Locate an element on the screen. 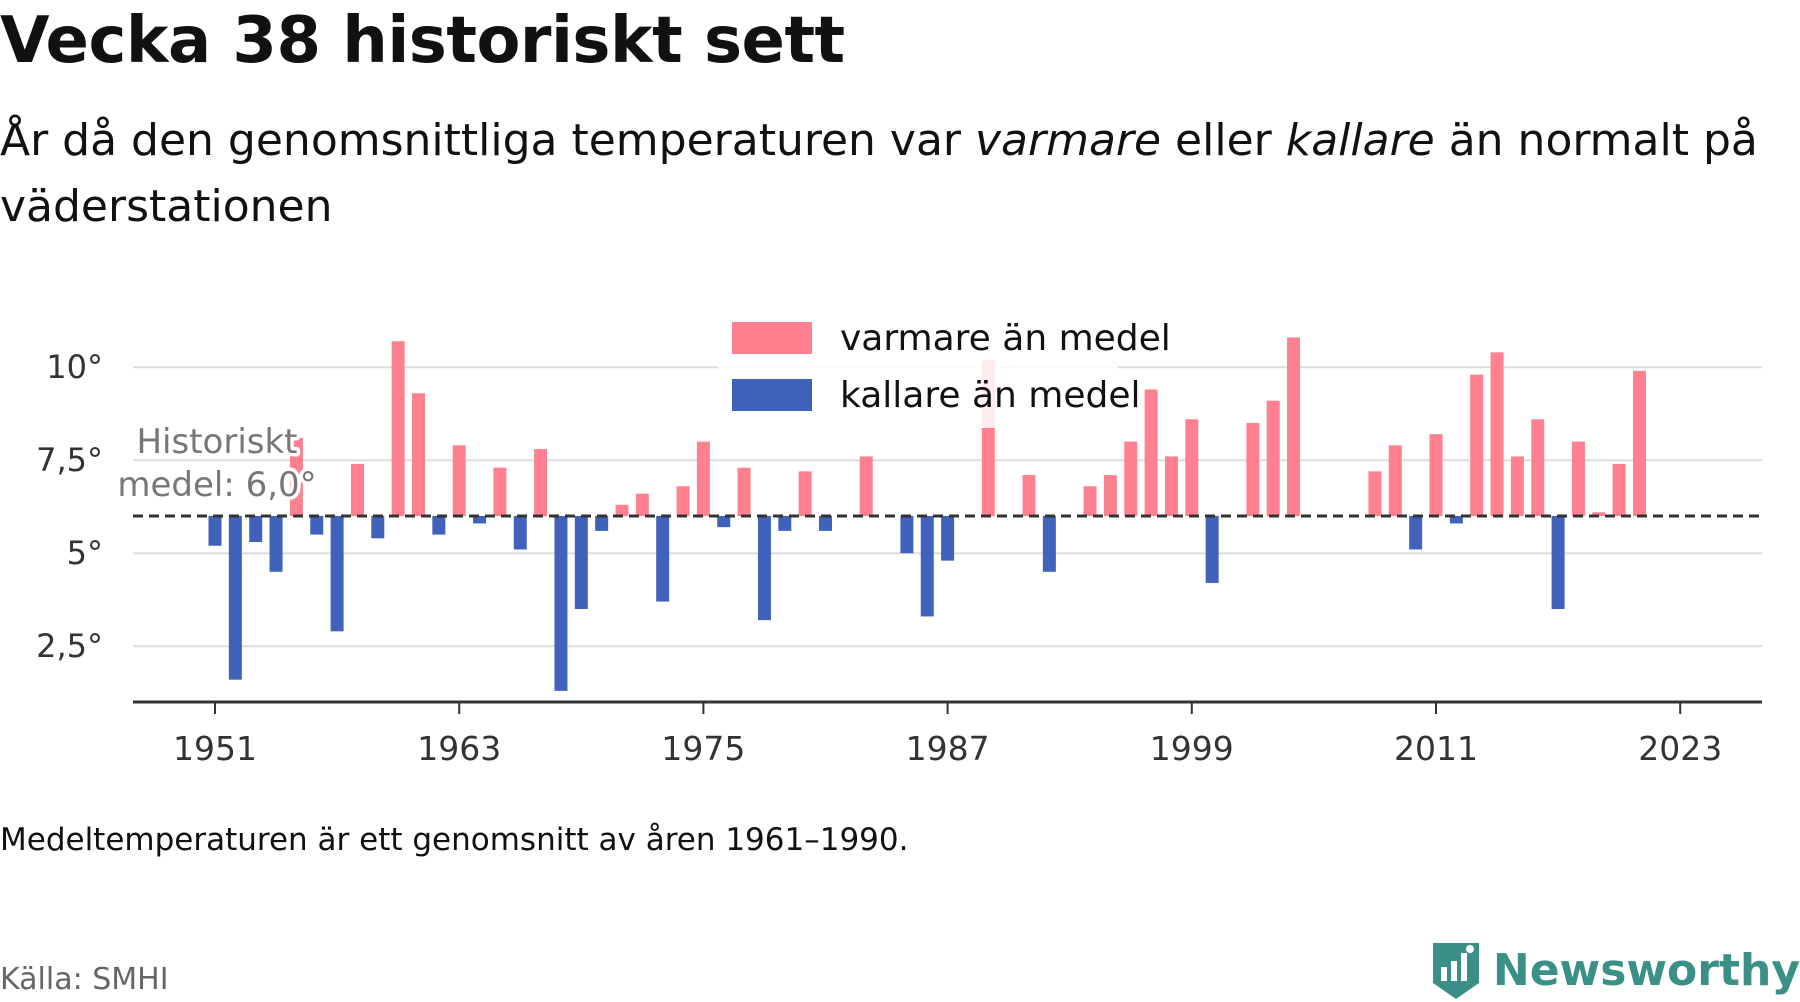  legend-label-cold: kallare än medel is located at coordinates (990, 395).